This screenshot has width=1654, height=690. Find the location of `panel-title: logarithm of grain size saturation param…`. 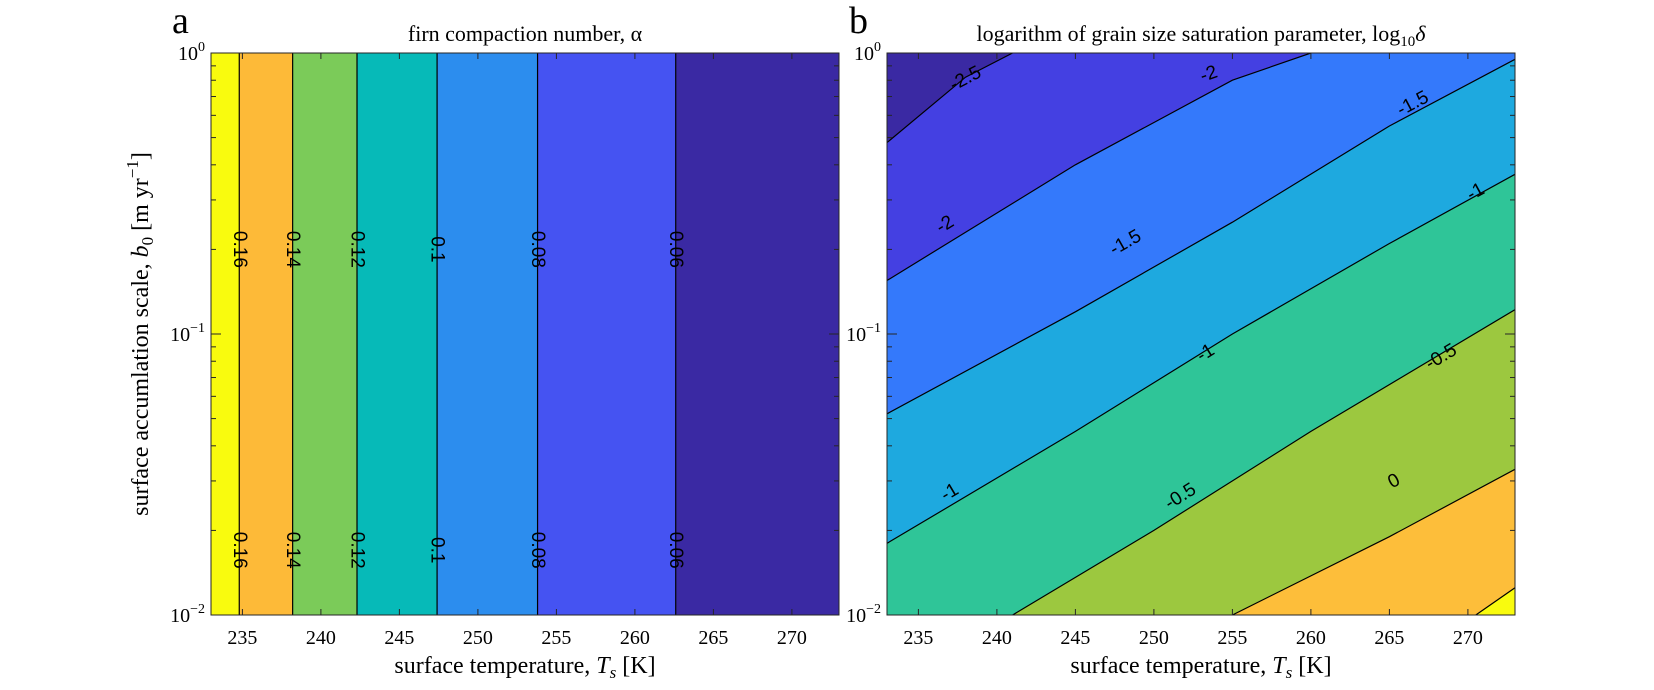

panel-title: logarithm of grain size saturation param… is located at coordinates (1202, 35).